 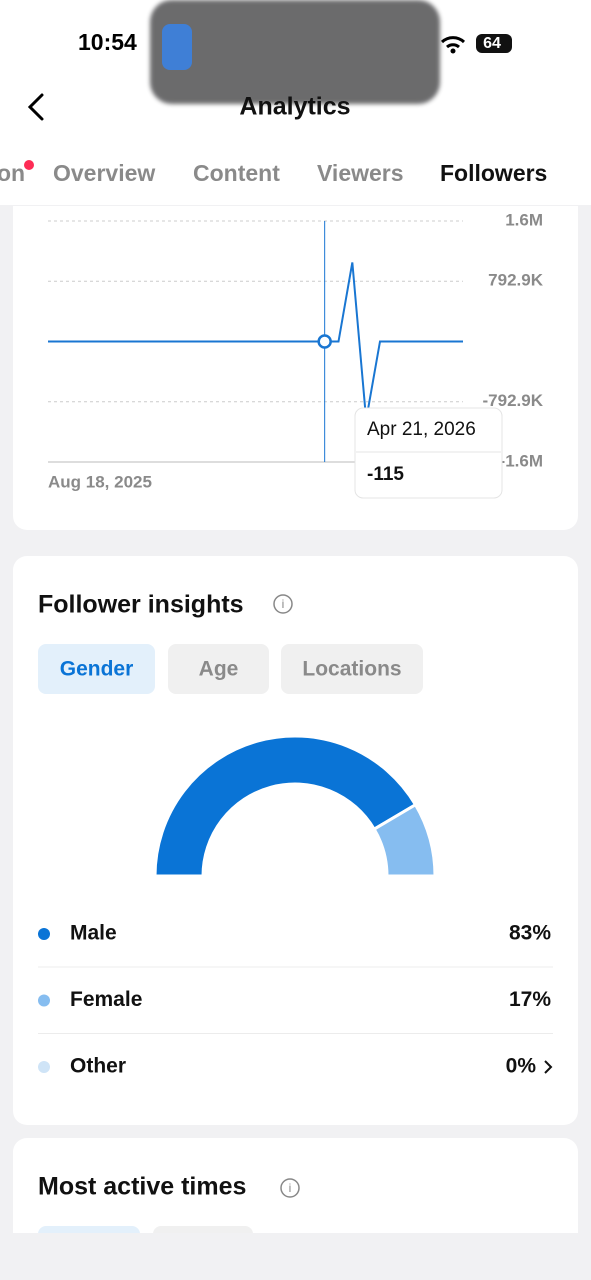 What do you see at coordinates (29, 165) in the screenshot?
I see `tab-badge` at bounding box center [29, 165].